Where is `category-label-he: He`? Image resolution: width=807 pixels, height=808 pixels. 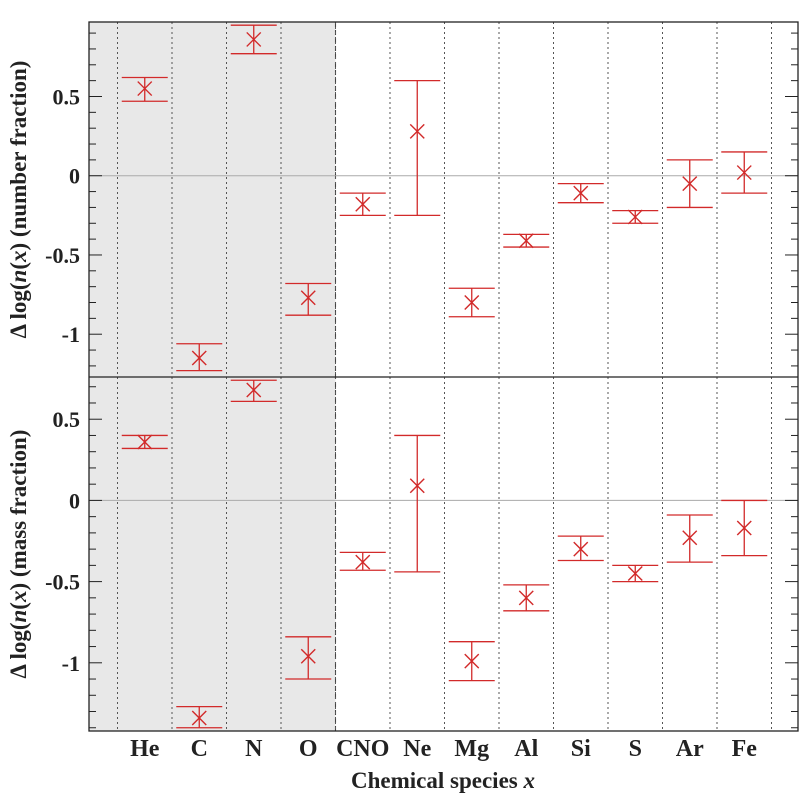
category-label-he: He is located at coordinates (145, 749).